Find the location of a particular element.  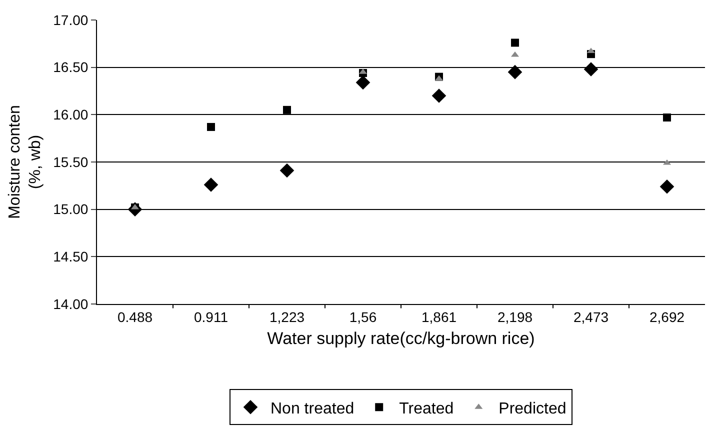

y-tick-label: 16.50 is located at coordinates (70, 67).